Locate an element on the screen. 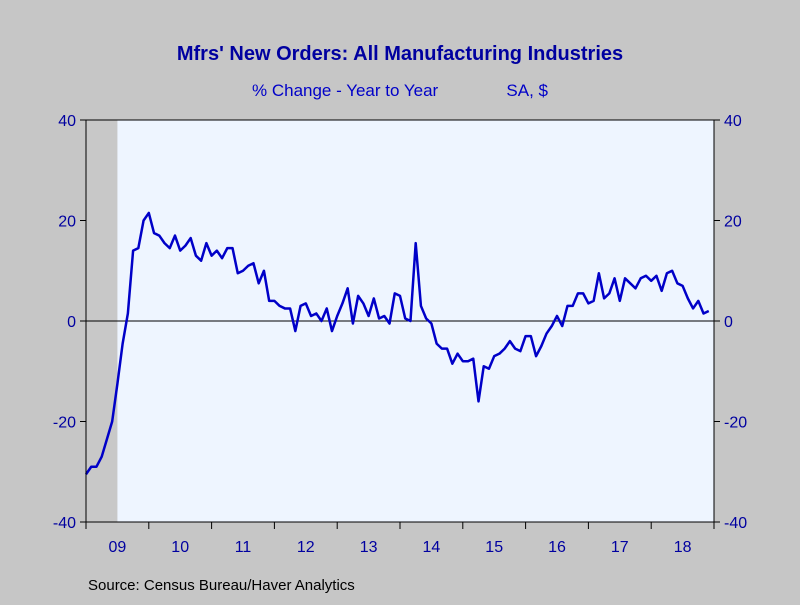 The width and height of the screenshot is (800, 605). y-tick-label-left: 0 is located at coordinates (71, 322).